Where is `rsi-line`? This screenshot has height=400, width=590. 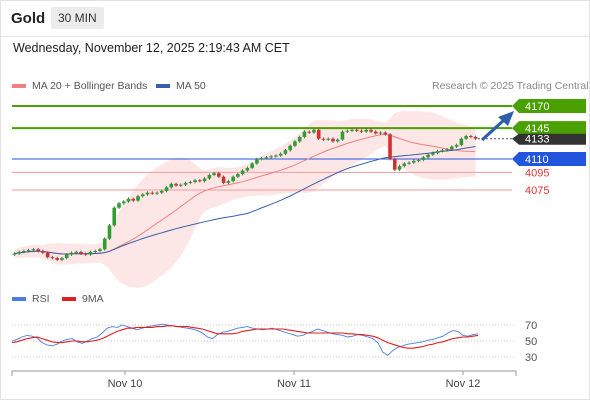
rsi-line is located at coordinates (245, 339).